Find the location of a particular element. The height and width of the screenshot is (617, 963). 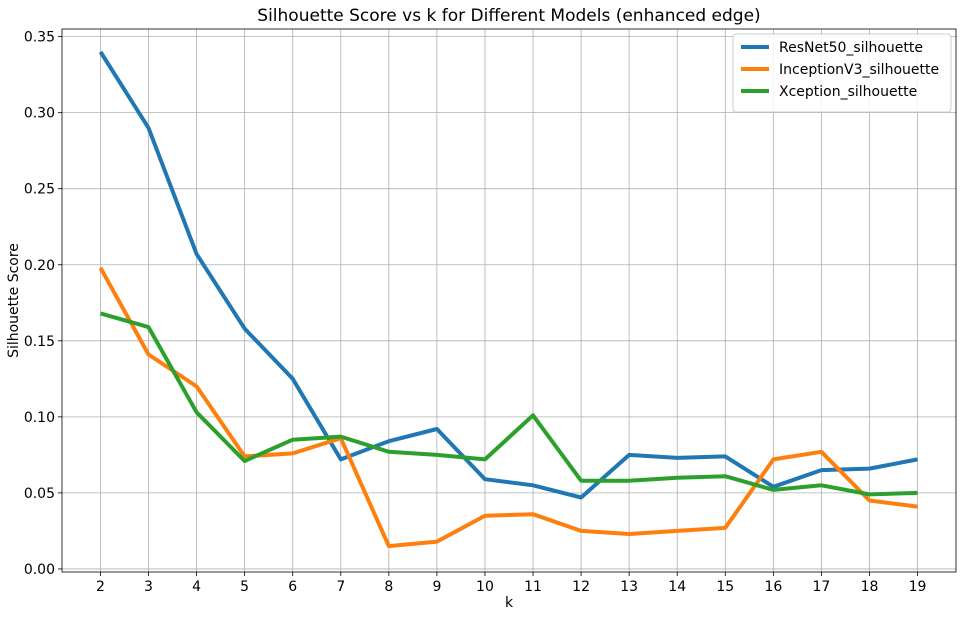

x-tick-label: 8 is located at coordinates (388, 587).